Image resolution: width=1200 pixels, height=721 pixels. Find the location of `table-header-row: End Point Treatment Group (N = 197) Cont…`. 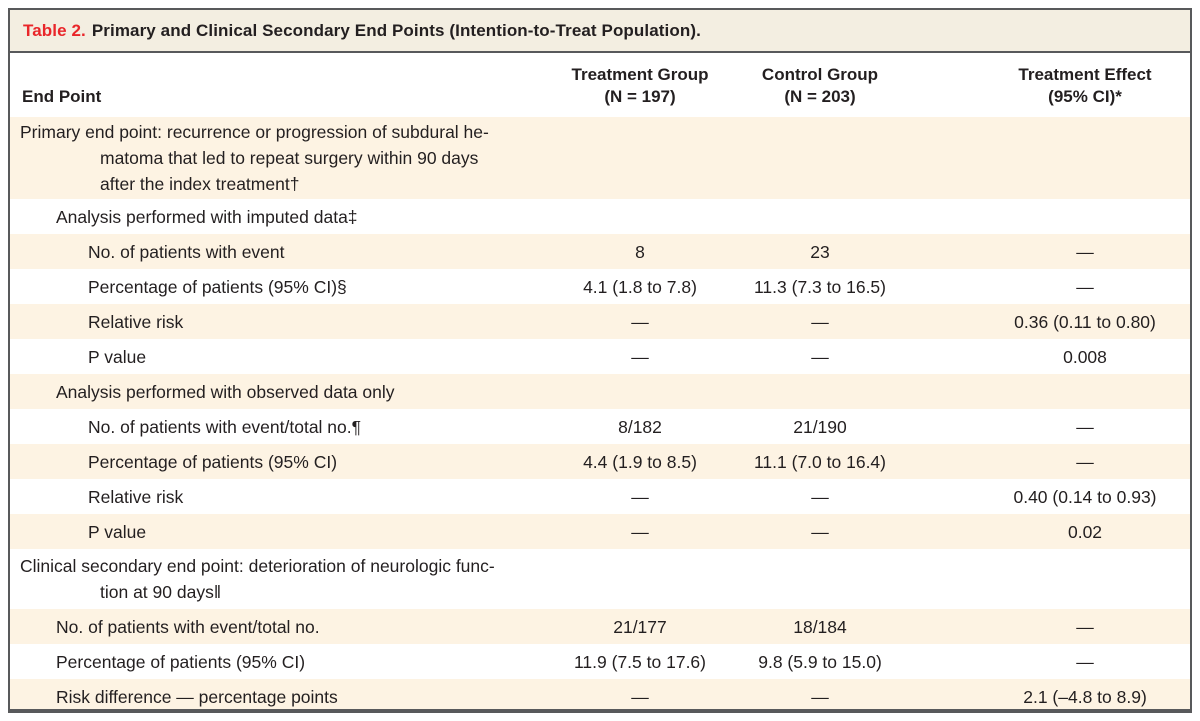

table-header-row: End Point Treatment Group (N = 197) Cont… is located at coordinates (600, 85).